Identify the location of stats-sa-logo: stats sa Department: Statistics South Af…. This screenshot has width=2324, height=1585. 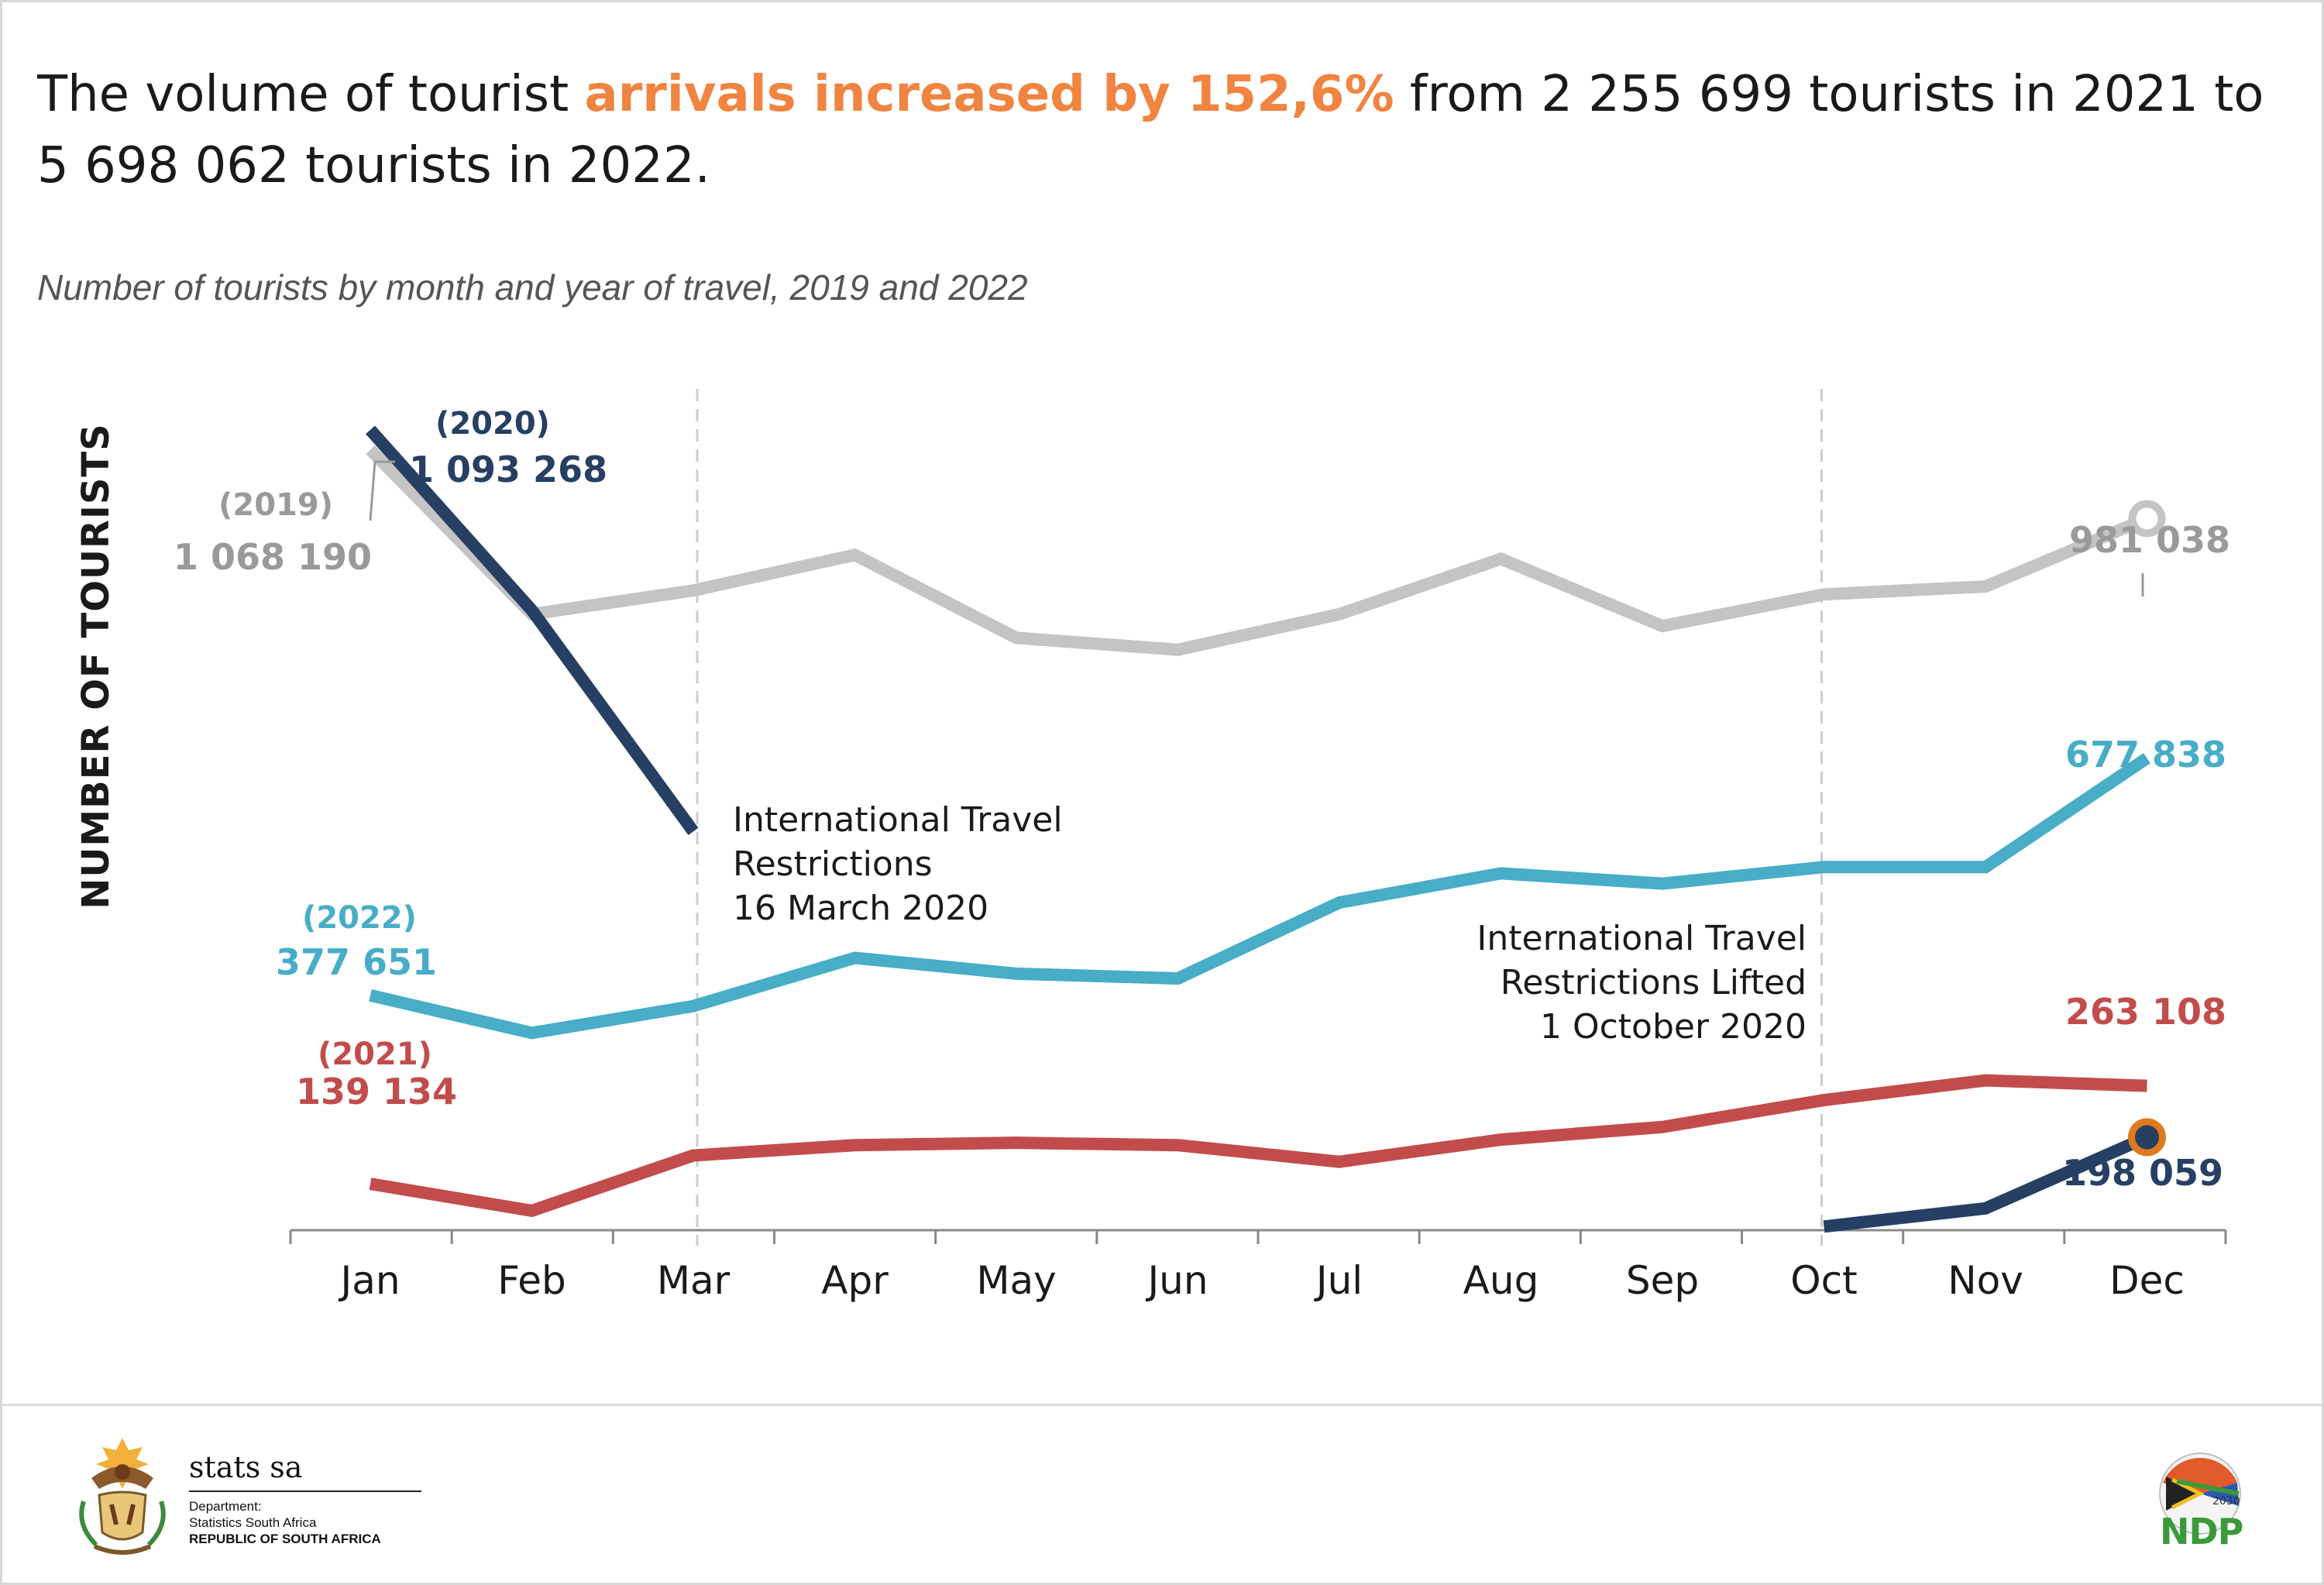
(254, 1493).